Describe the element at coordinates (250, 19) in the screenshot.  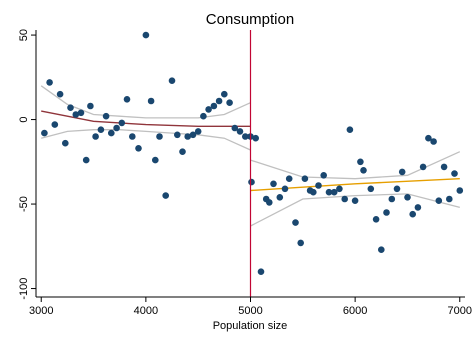
I see `chart-title: Consumption` at that location.